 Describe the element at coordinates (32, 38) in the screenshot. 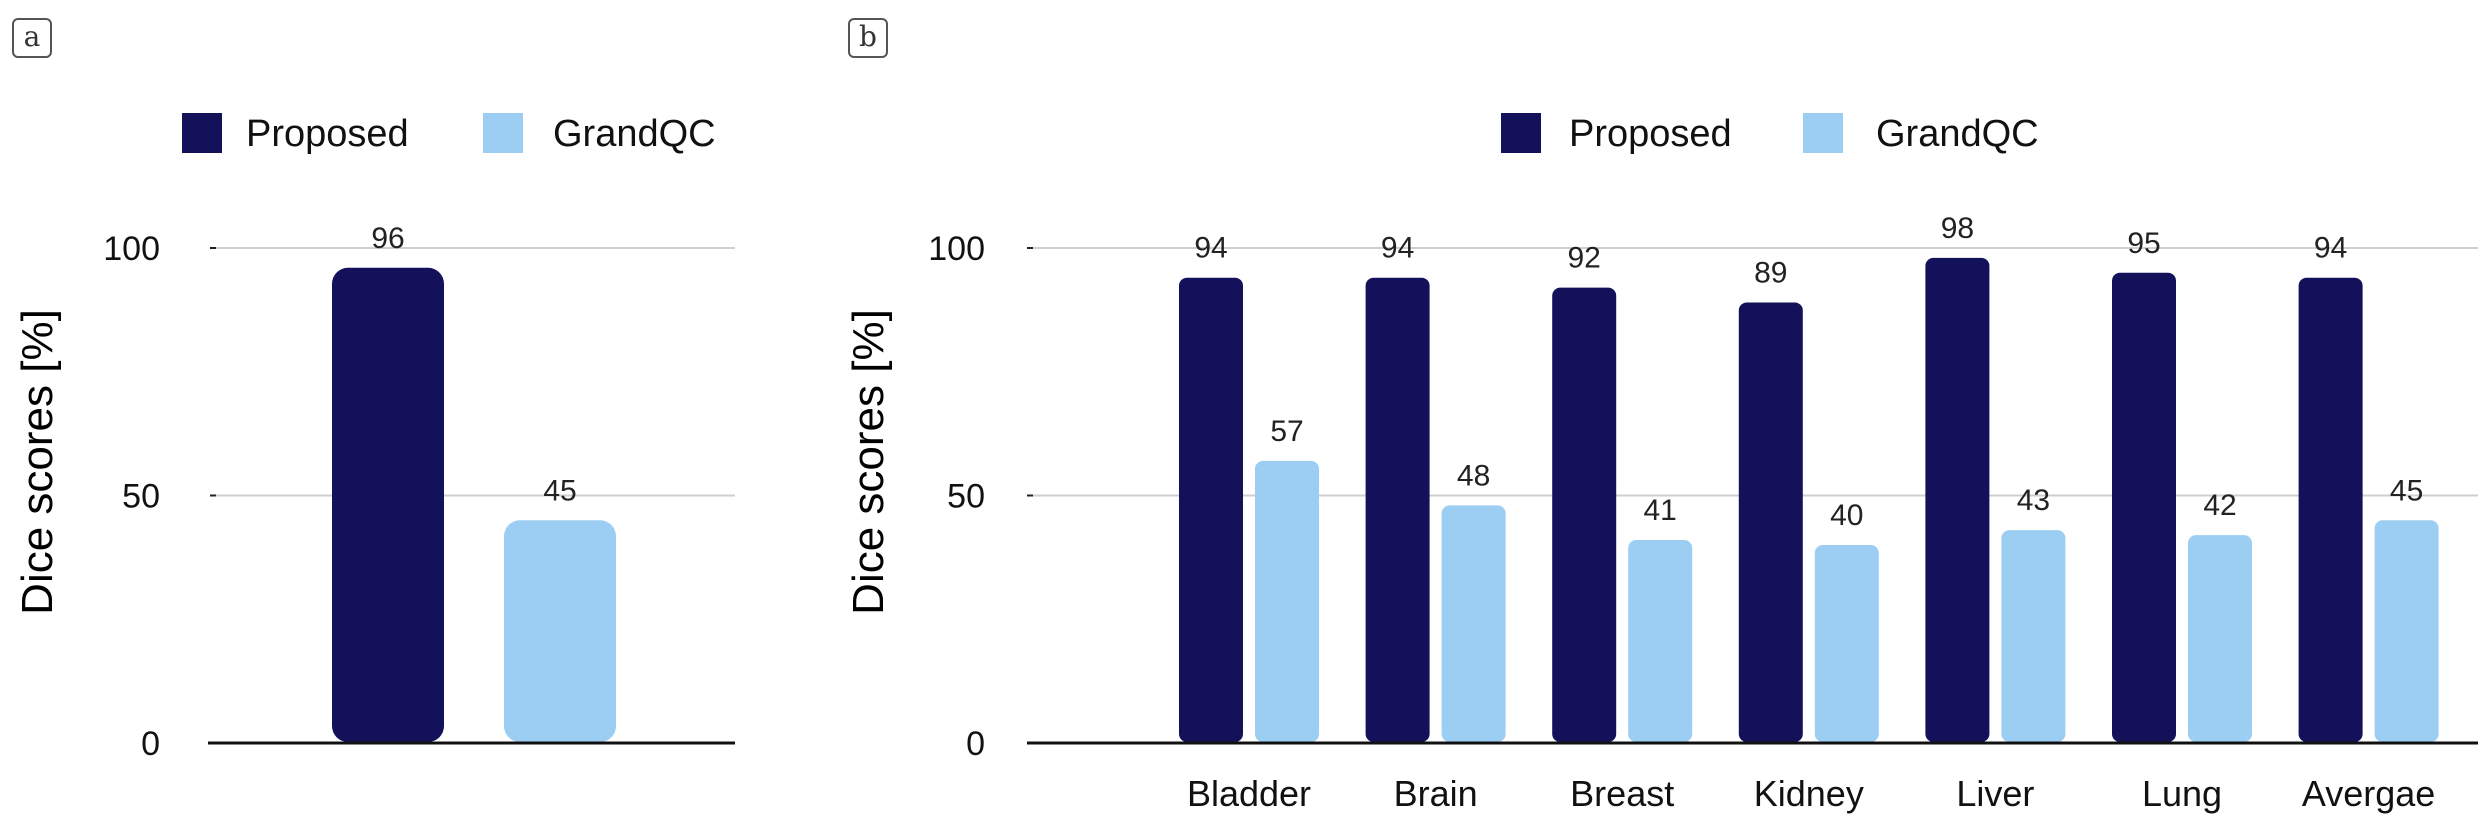

I see `panel-a-label: a` at that location.